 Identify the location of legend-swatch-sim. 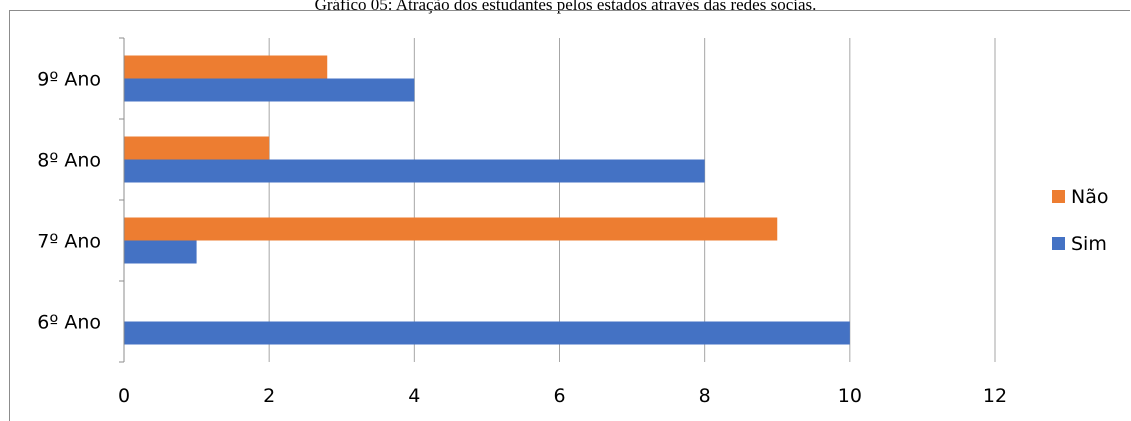
(1058, 243).